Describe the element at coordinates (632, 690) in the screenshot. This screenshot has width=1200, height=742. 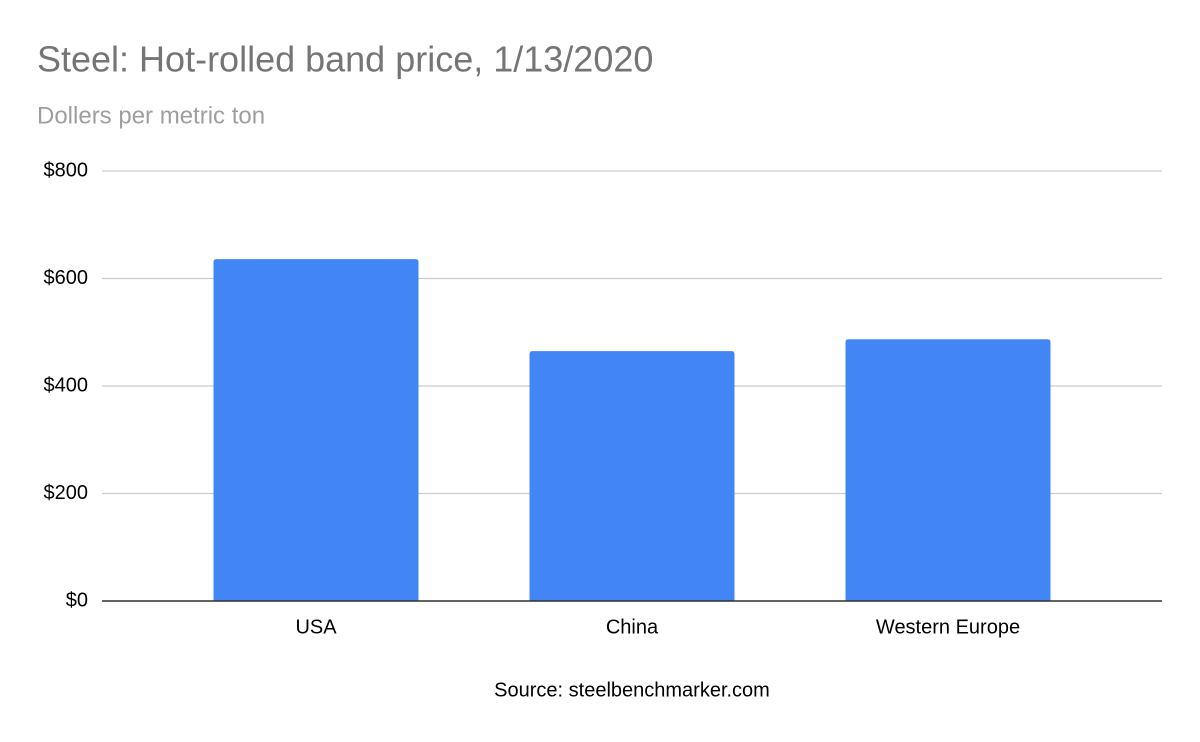
I see `source-note: Source: steelbenchmarker.com` at that location.